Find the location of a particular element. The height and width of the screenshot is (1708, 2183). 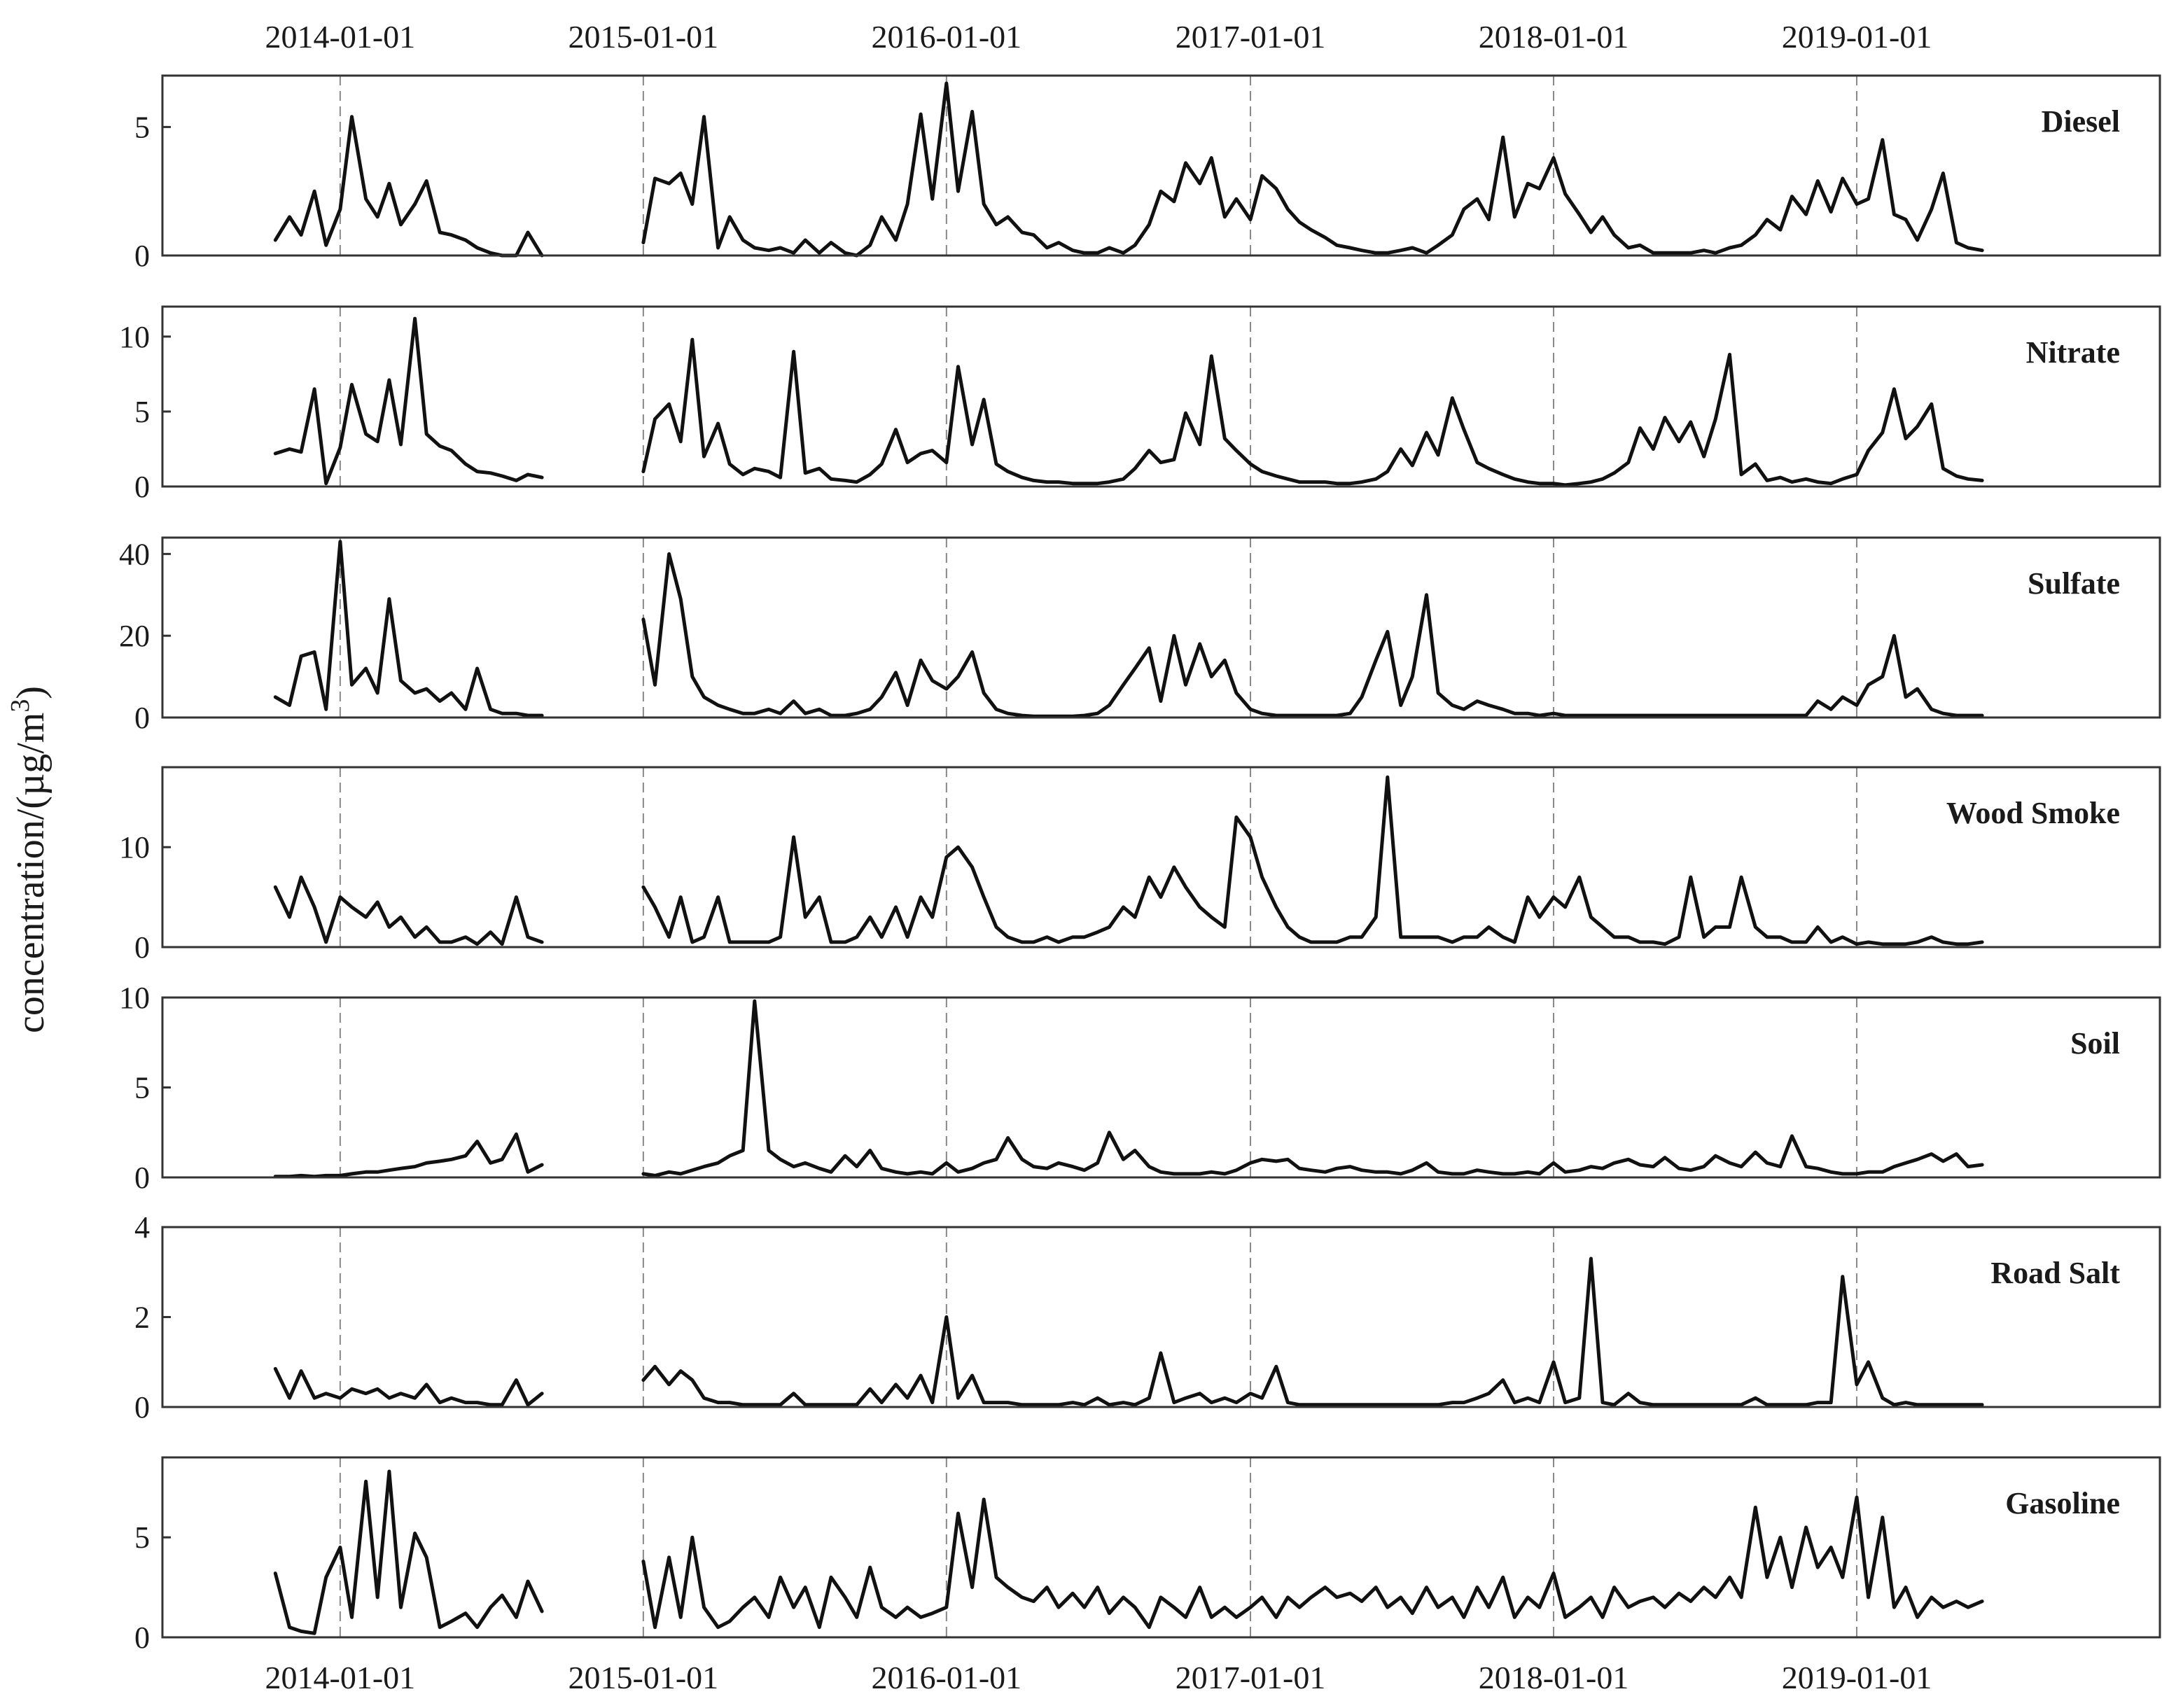

bottom-date-tick-label: 2017-01-01 is located at coordinates (1251, 1677).